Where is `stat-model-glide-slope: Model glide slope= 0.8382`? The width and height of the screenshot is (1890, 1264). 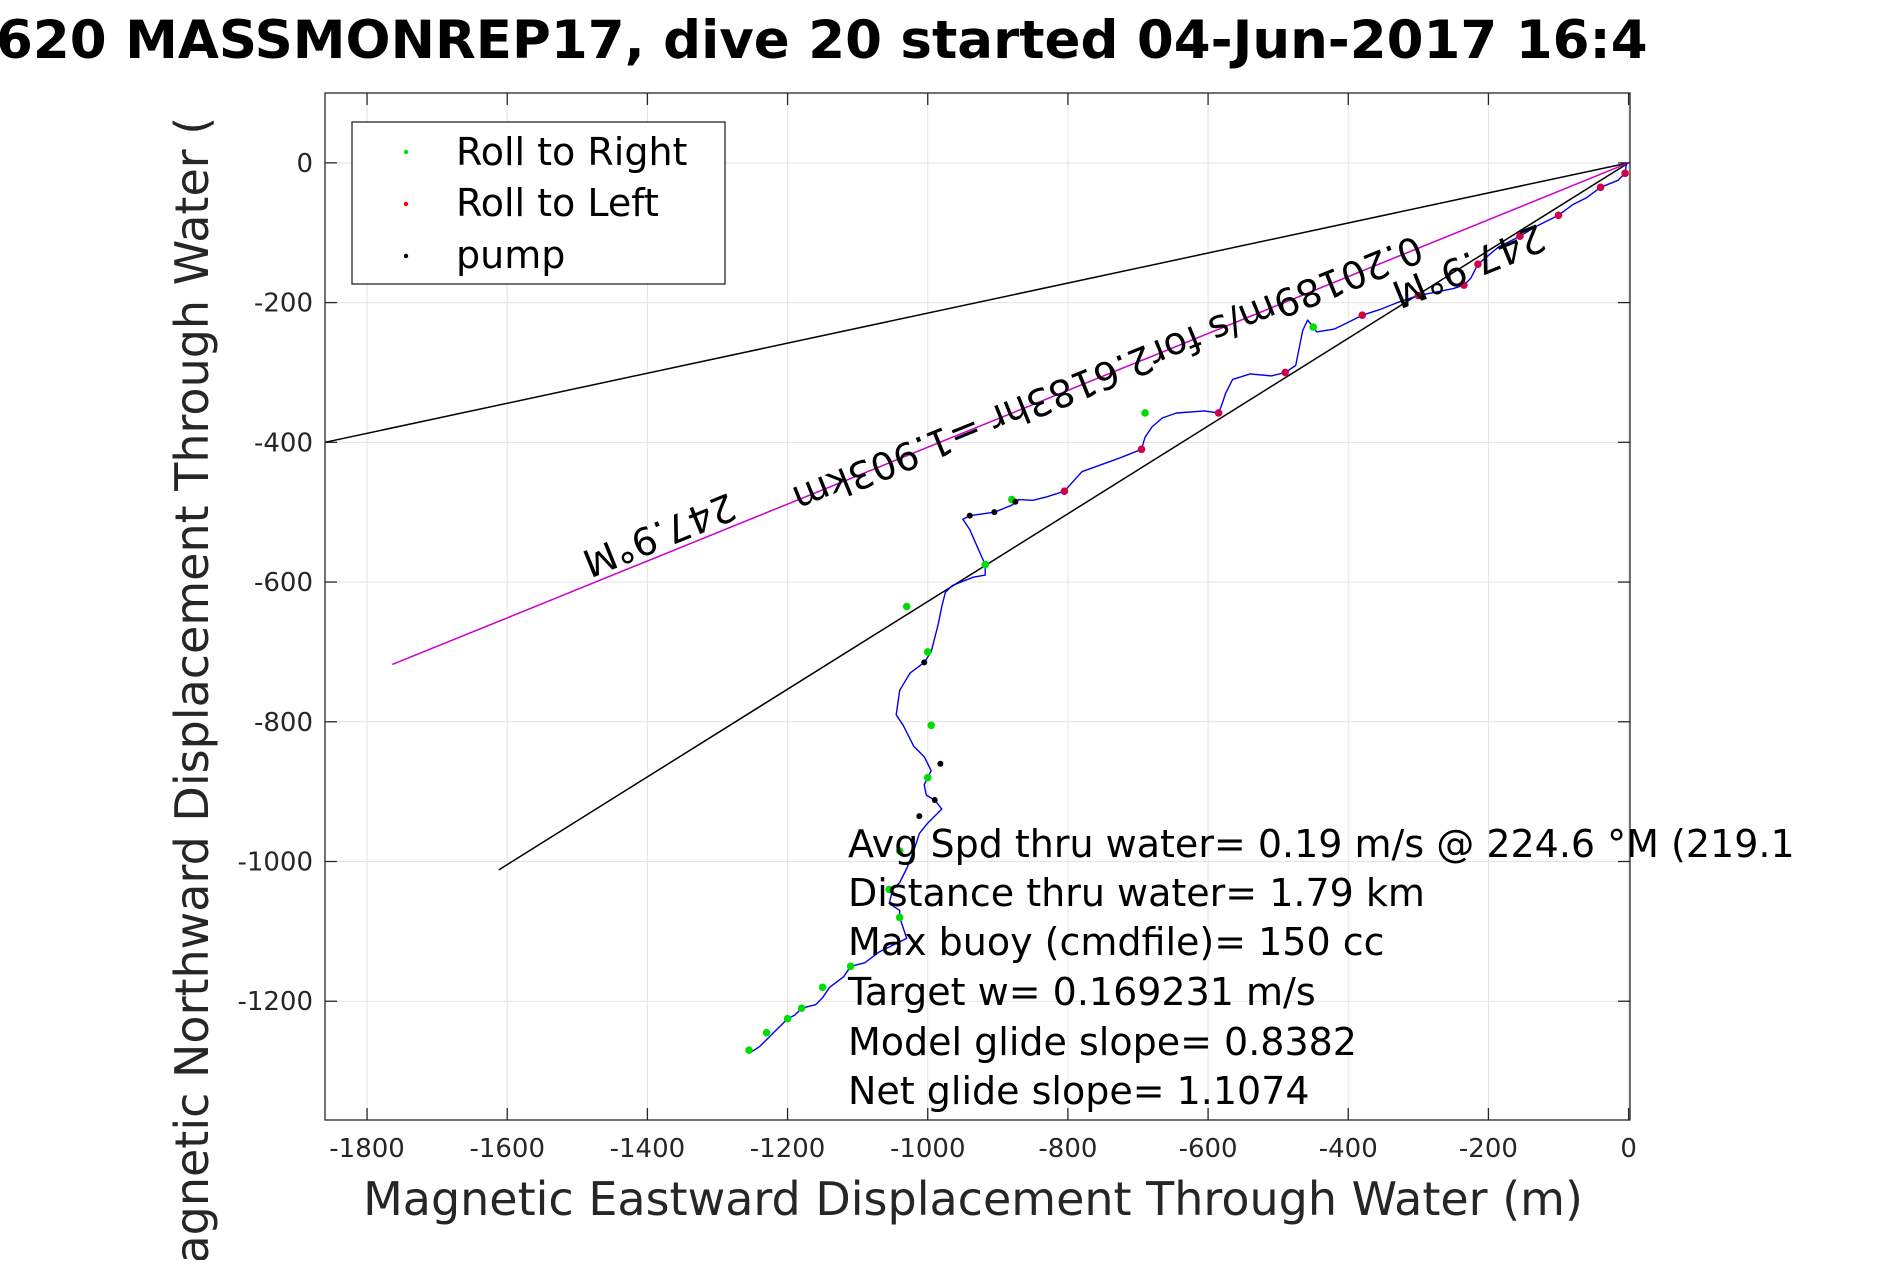 stat-model-glide-slope: Model glide slope= 0.8382 is located at coordinates (1102, 1042).